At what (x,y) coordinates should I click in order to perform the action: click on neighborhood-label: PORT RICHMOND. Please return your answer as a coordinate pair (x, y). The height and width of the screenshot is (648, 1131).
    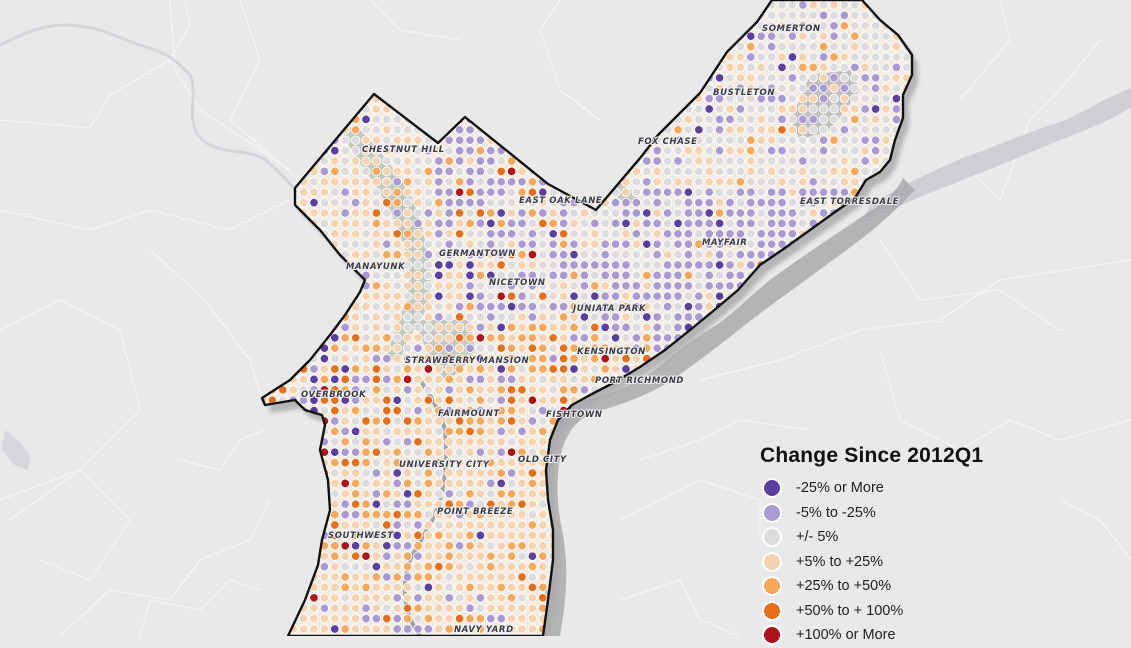
    Looking at the image, I should click on (639, 381).